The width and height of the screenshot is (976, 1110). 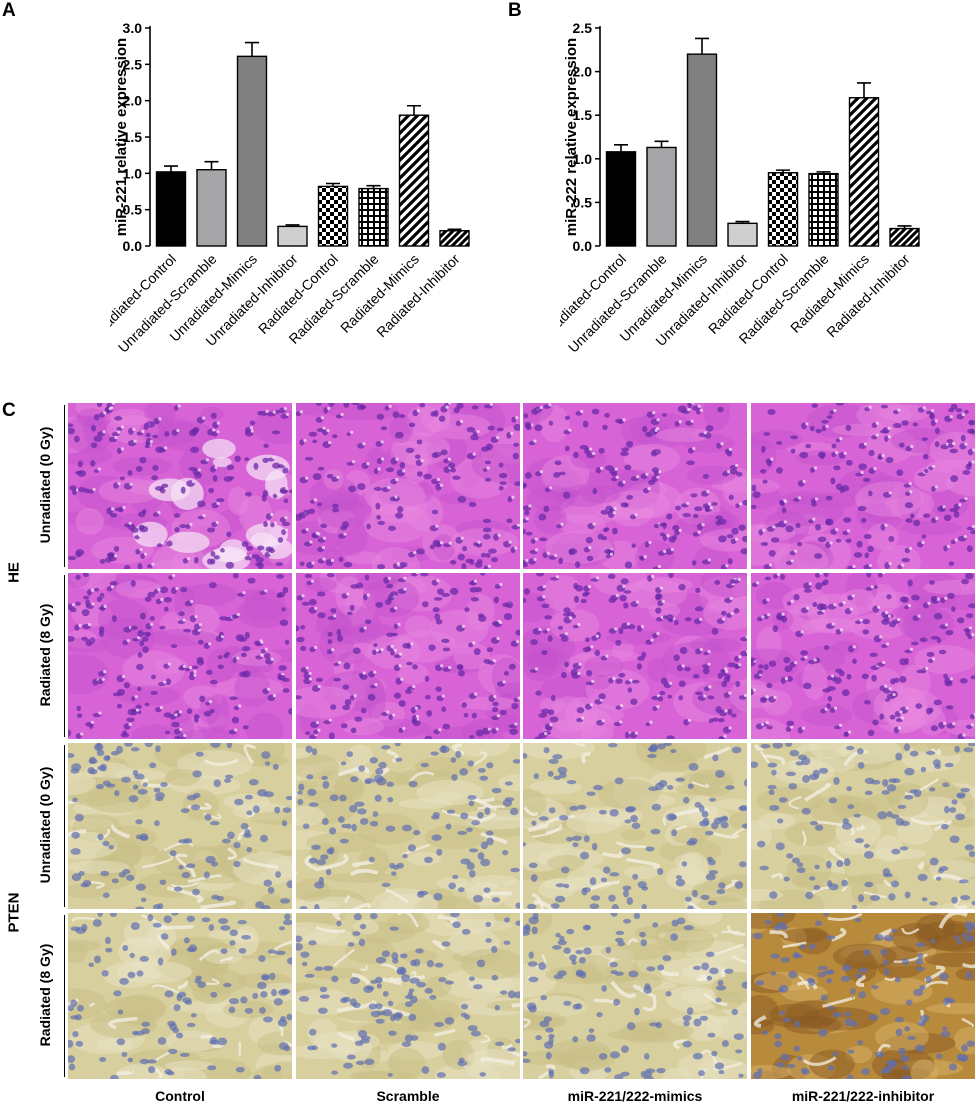 I want to click on stain-label: PTEN, so click(x=14, y=912).